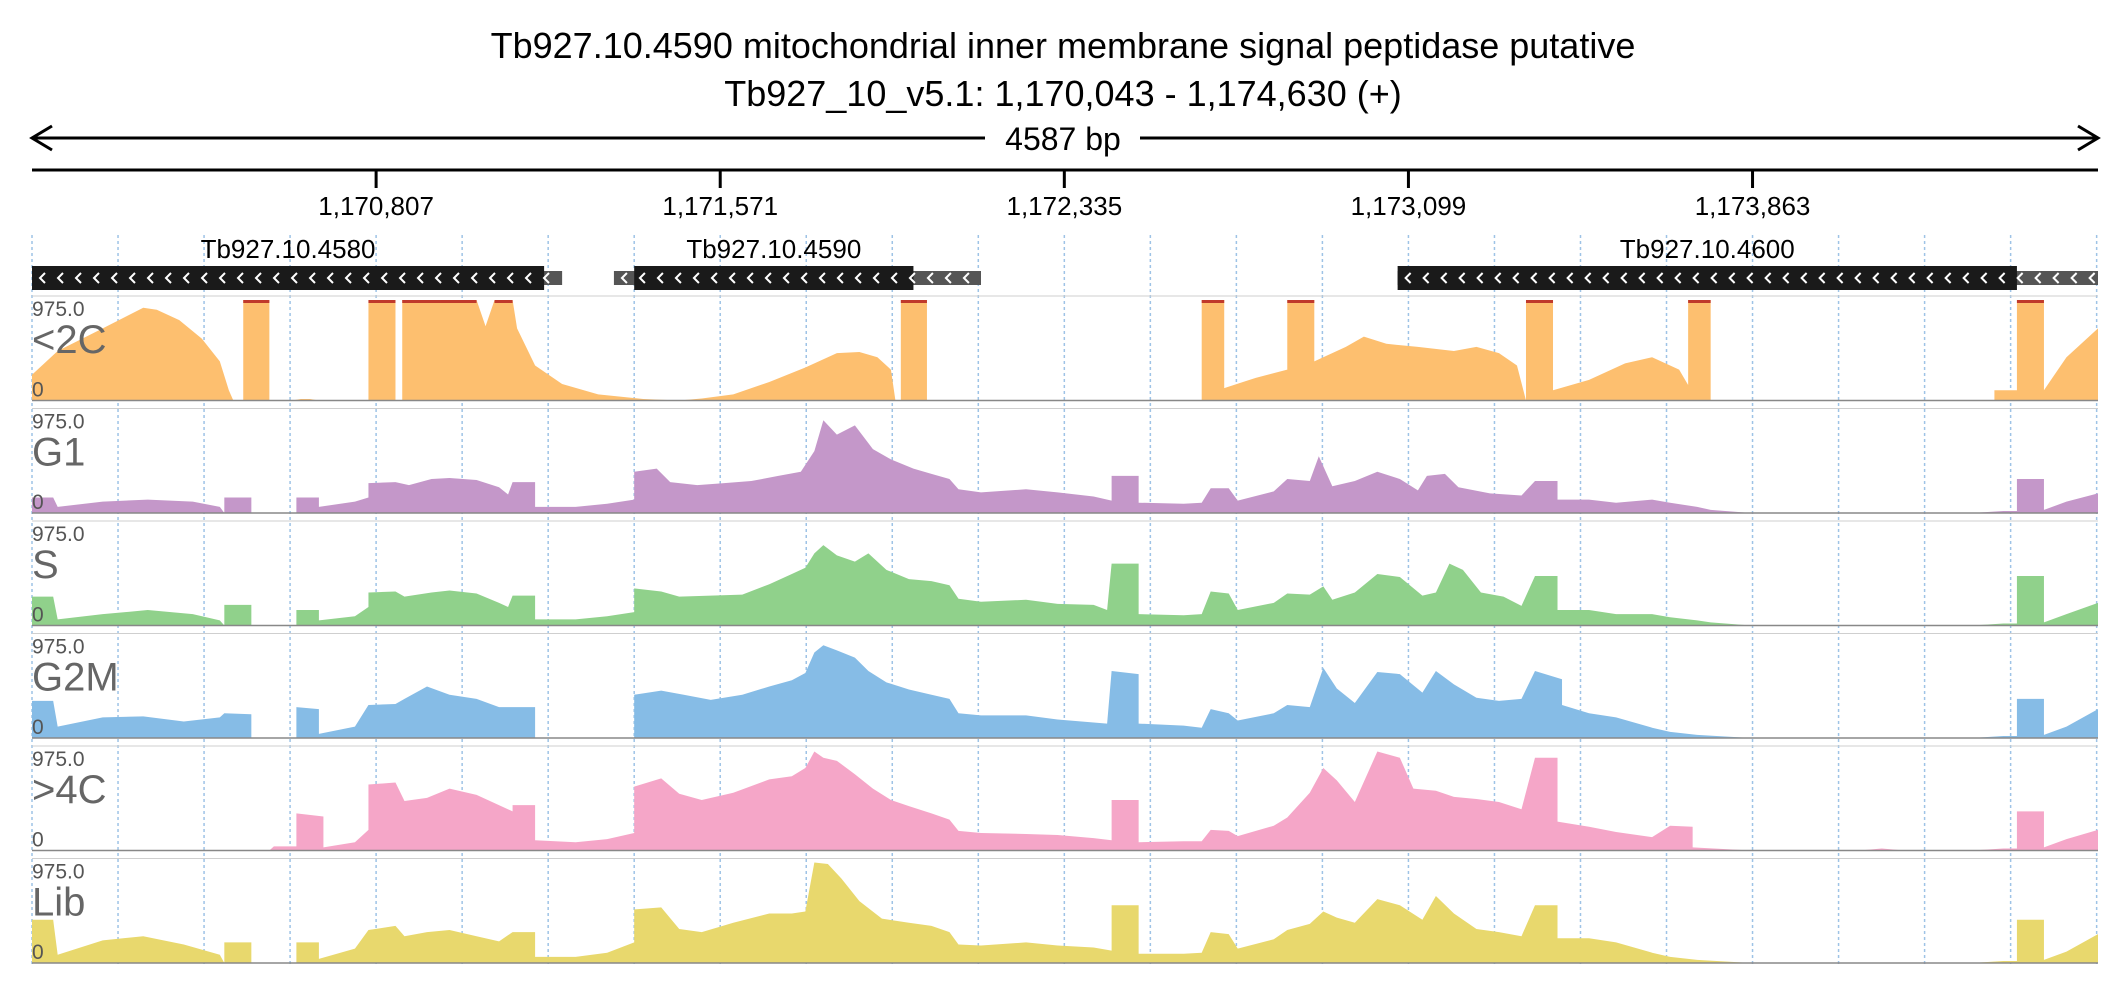  Describe the element at coordinates (75, 678) in the screenshot. I see `track-name: G2M` at that location.